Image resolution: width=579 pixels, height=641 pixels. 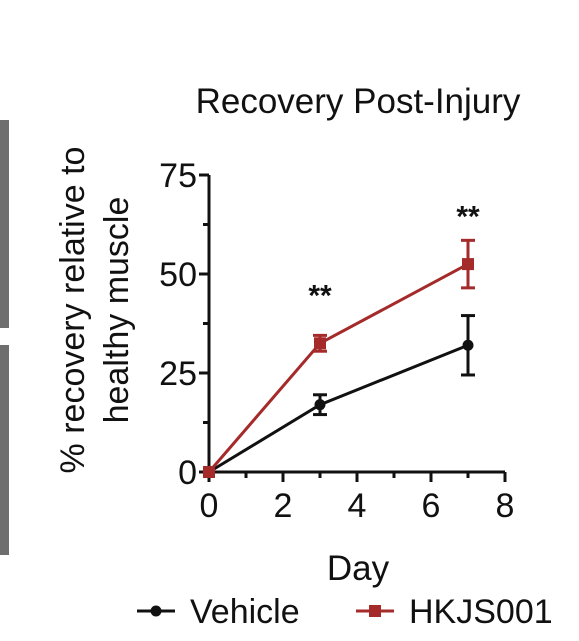 What do you see at coordinates (156, 611) in the screenshot?
I see `legend-vehicle-marker` at bounding box center [156, 611].